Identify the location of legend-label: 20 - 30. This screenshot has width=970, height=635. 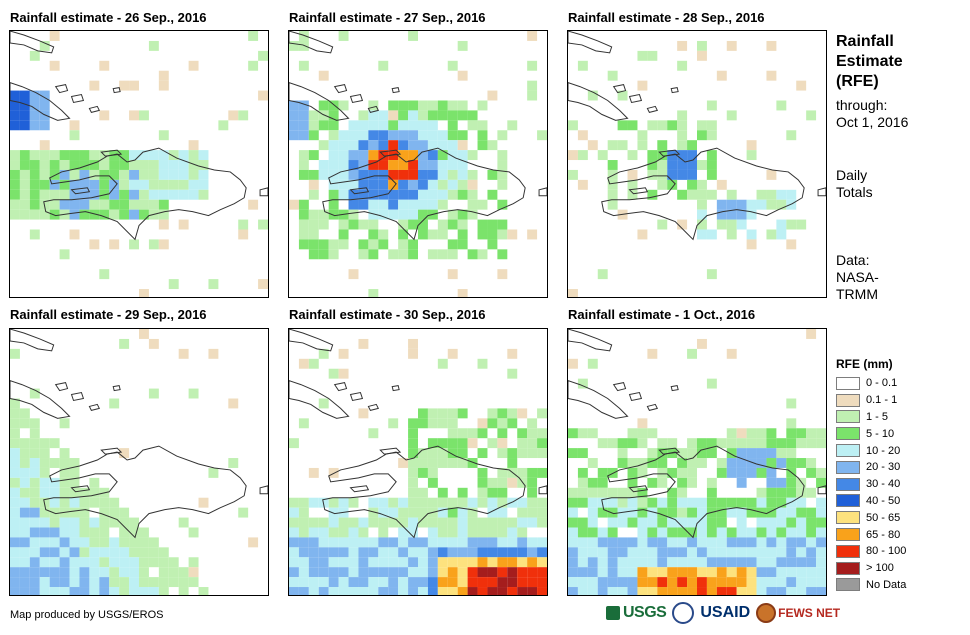
(883, 467).